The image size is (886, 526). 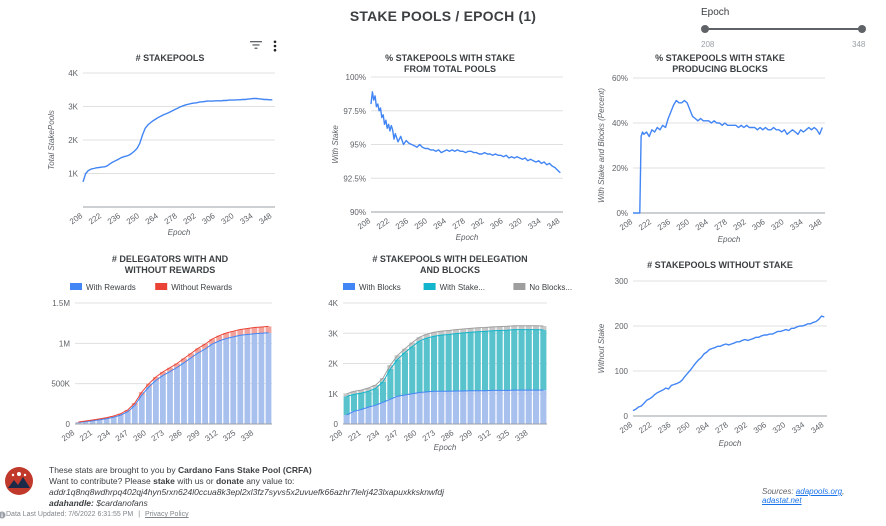 What do you see at coordinates (497, 223) in the screenshot?
I see `x-tick-label: 306` at bounding box center [497, 223].